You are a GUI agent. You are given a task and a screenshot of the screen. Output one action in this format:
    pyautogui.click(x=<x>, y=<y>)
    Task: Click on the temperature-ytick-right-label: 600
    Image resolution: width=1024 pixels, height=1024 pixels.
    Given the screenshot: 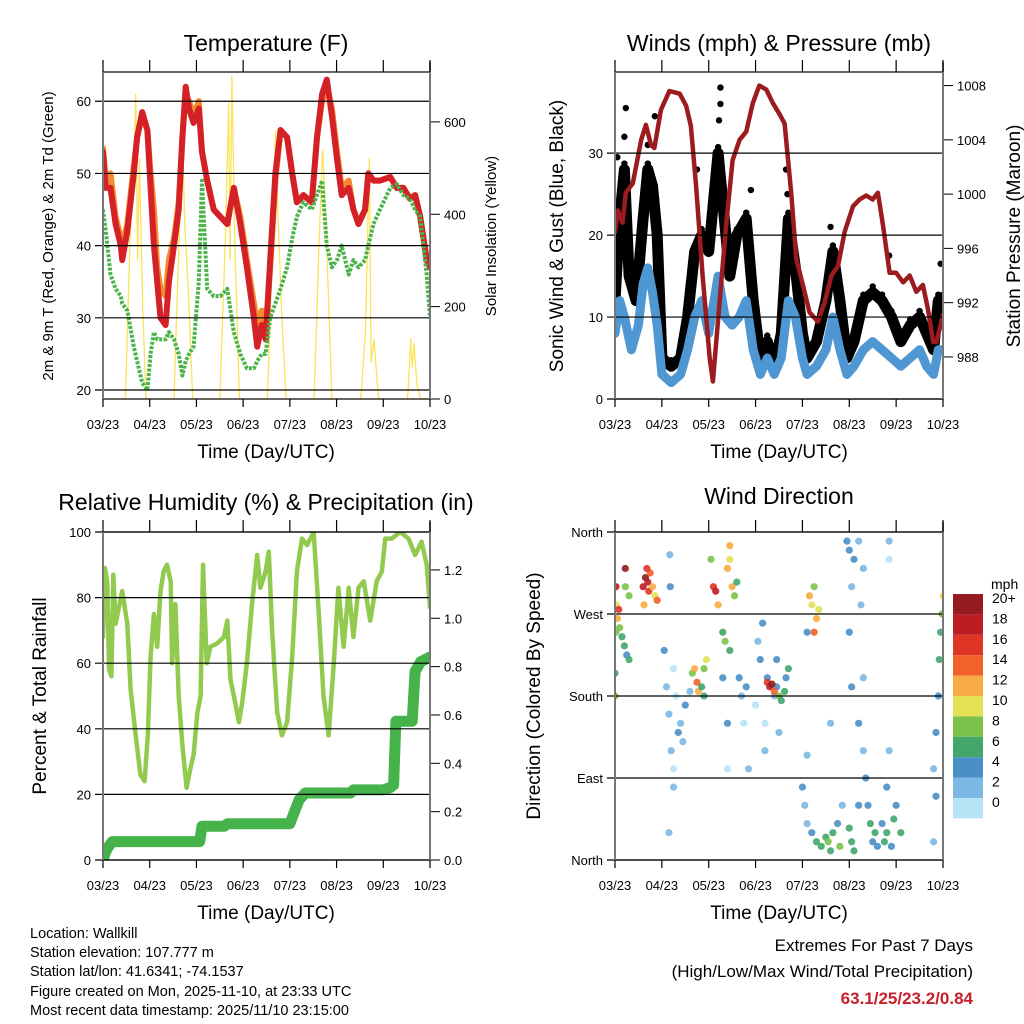 What is the action you would take?
    pyautogui.click(x=455, y=122)
    